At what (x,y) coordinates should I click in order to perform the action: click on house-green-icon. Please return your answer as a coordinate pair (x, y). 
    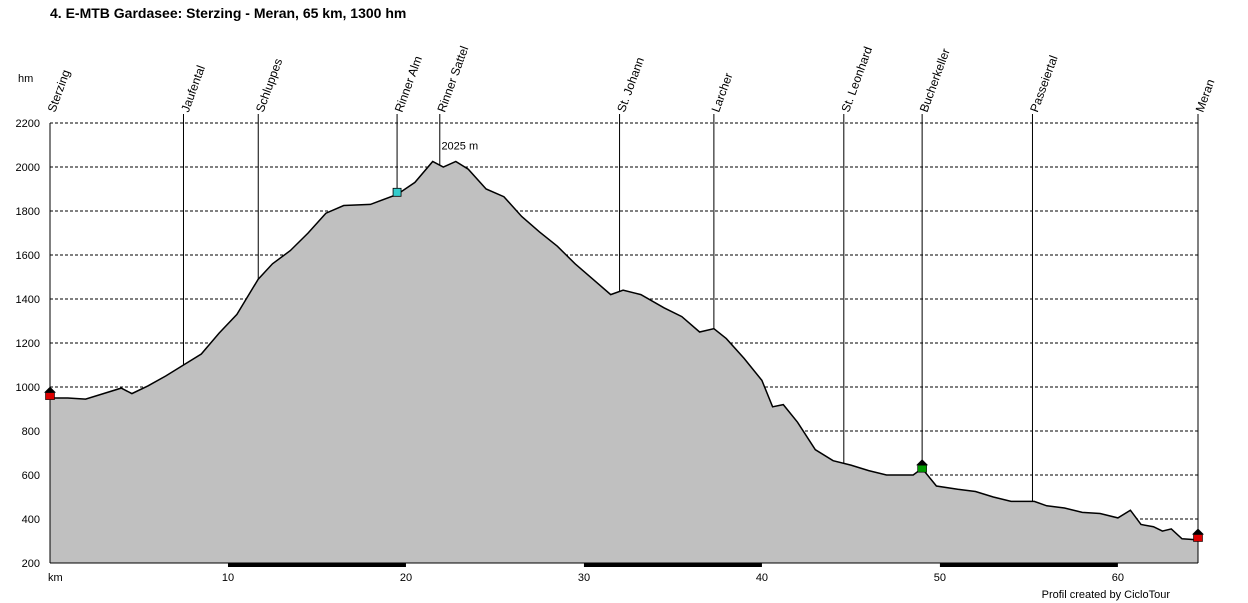
    Looking at the image, I should click on (922, 466).